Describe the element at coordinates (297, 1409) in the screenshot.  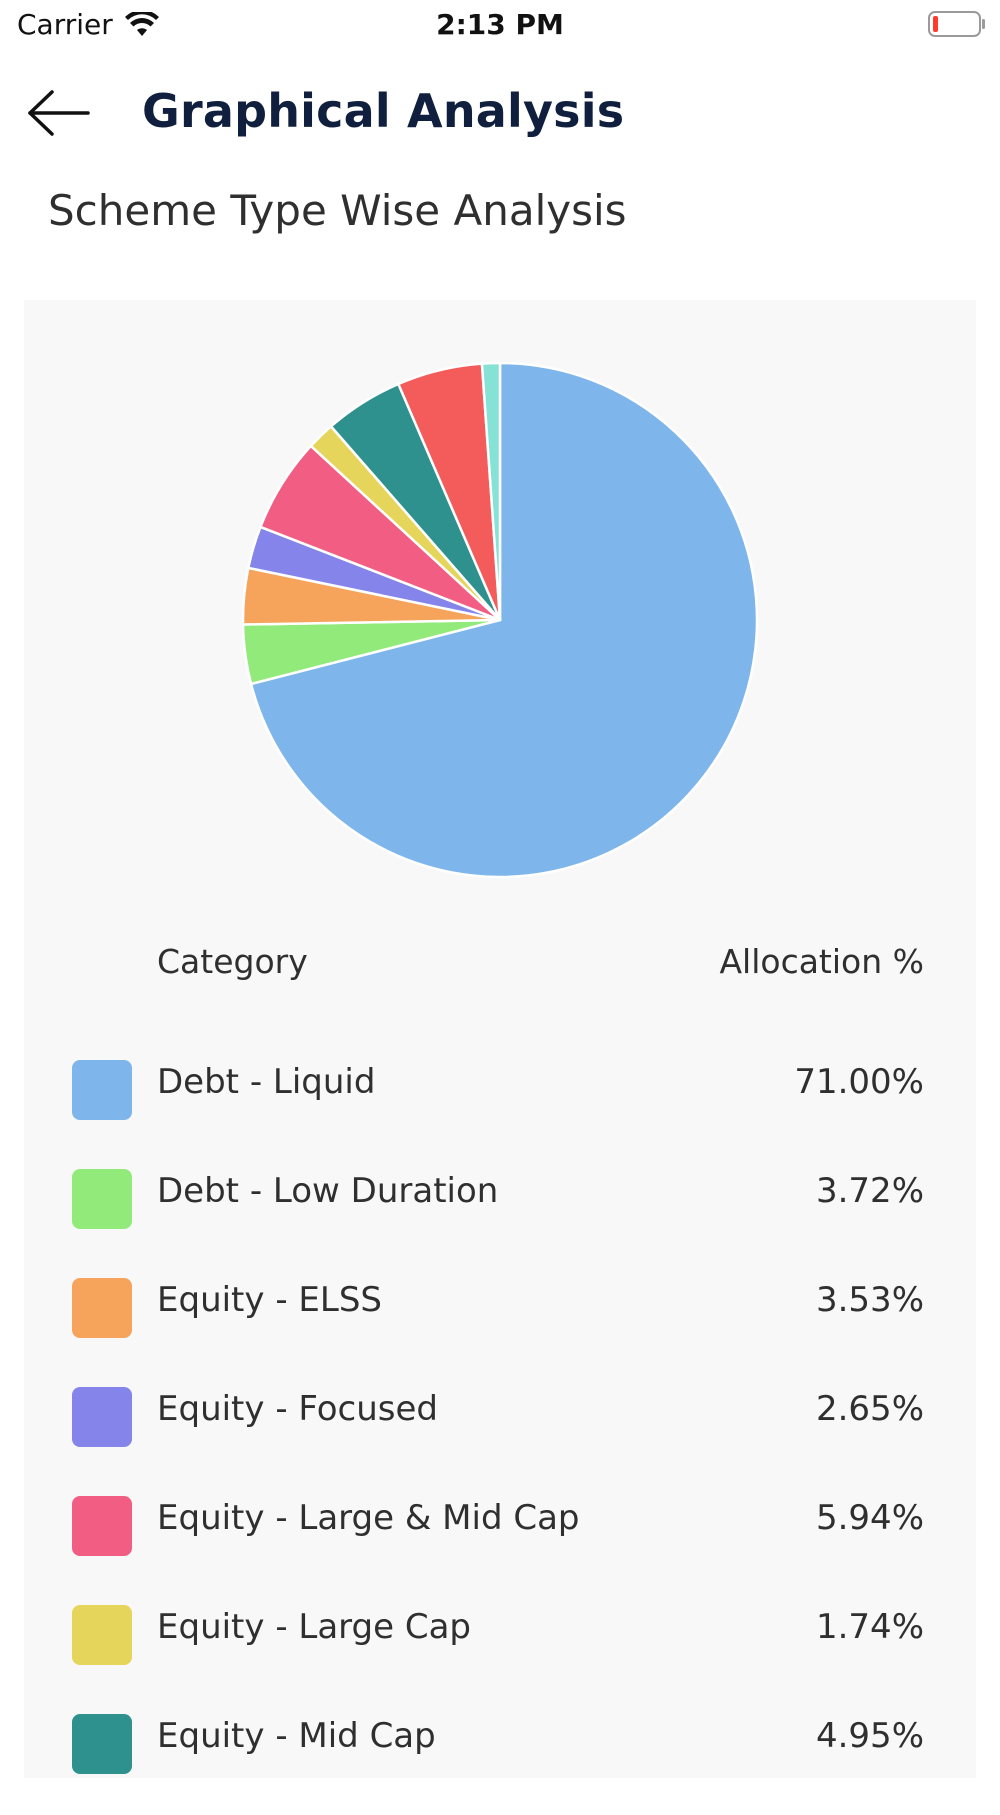
I see `legend-label: Equity - Focused` at that location.